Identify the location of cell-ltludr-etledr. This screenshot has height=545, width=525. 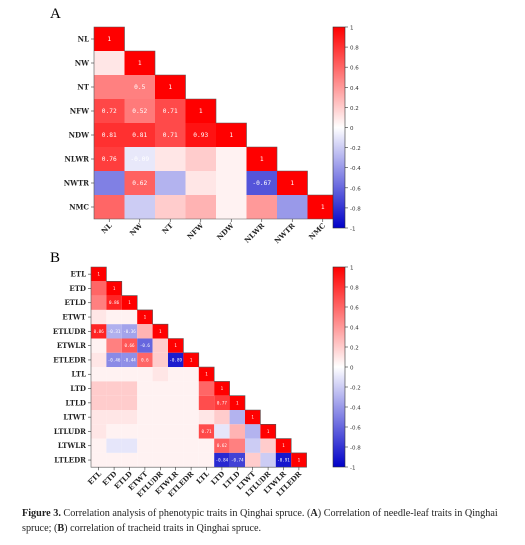
(191, 431).